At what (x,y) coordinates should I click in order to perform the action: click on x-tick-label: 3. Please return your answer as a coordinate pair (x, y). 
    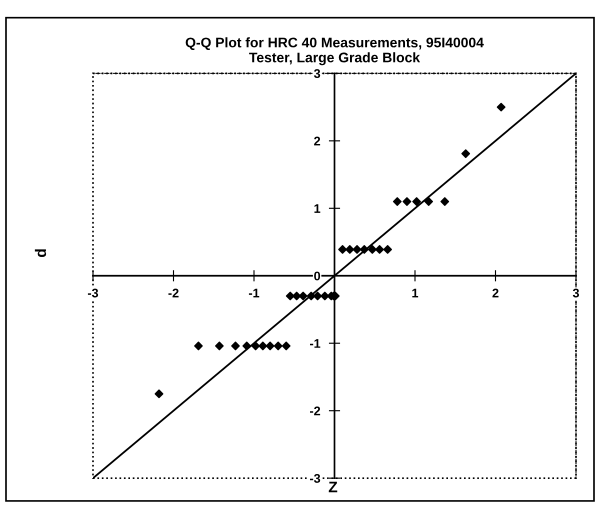
    Looking at the image, I should click on (576, 293).